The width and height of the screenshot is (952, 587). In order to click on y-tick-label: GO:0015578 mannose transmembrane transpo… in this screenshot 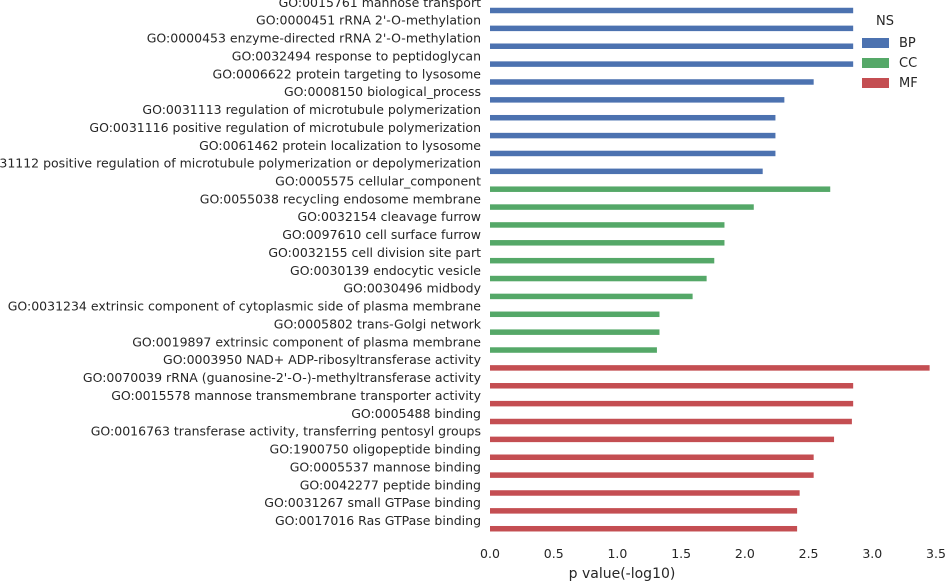, I will do `click(296, 395)`.